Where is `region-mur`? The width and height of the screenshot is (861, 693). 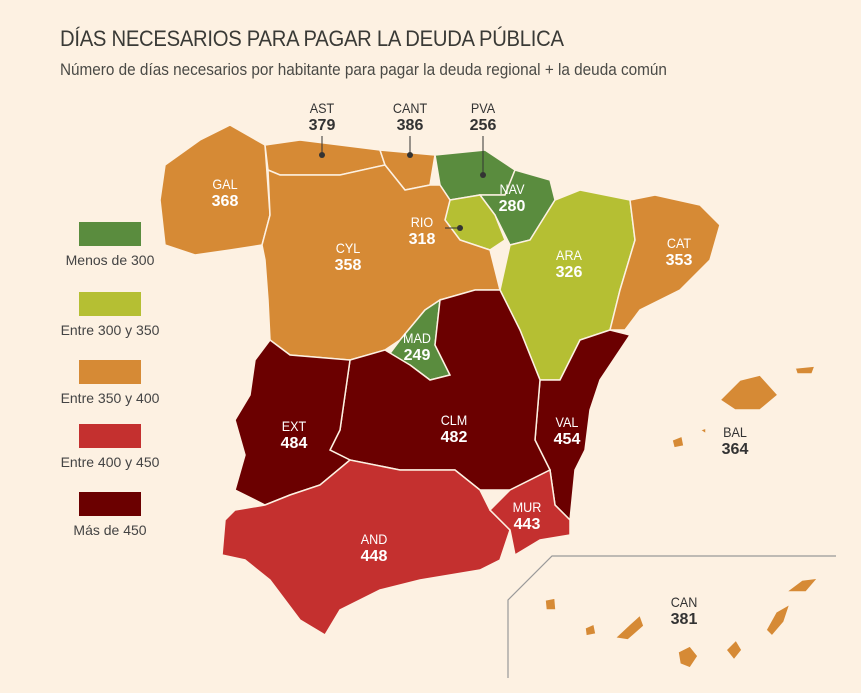
region-mur is located at coordinates (529, 512).